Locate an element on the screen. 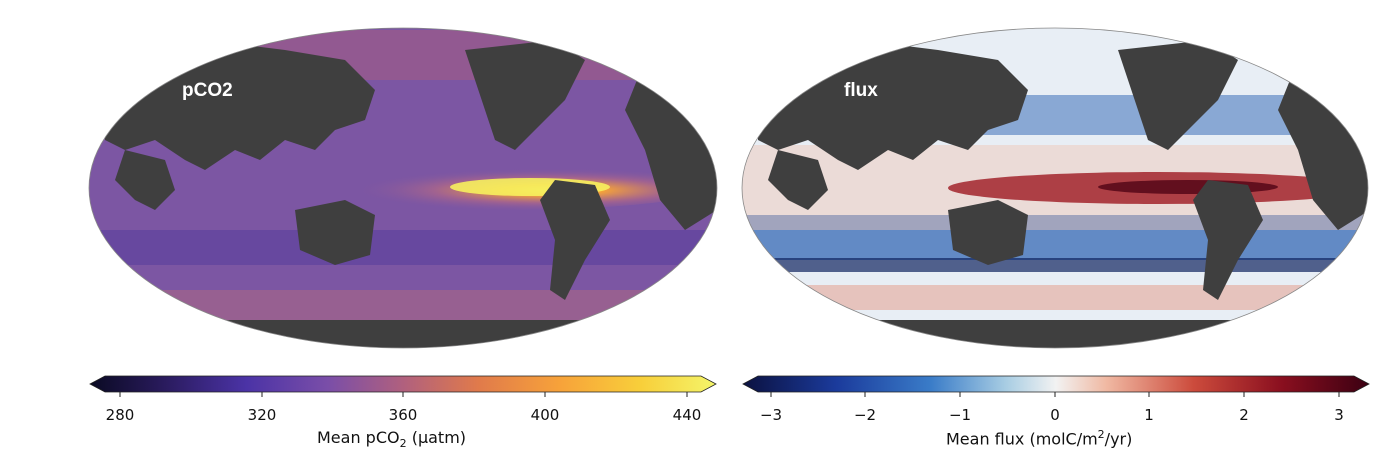 The height and width of the screenshot is (461, 1400). tick-label: 320 is located at coordinates (262, 415).